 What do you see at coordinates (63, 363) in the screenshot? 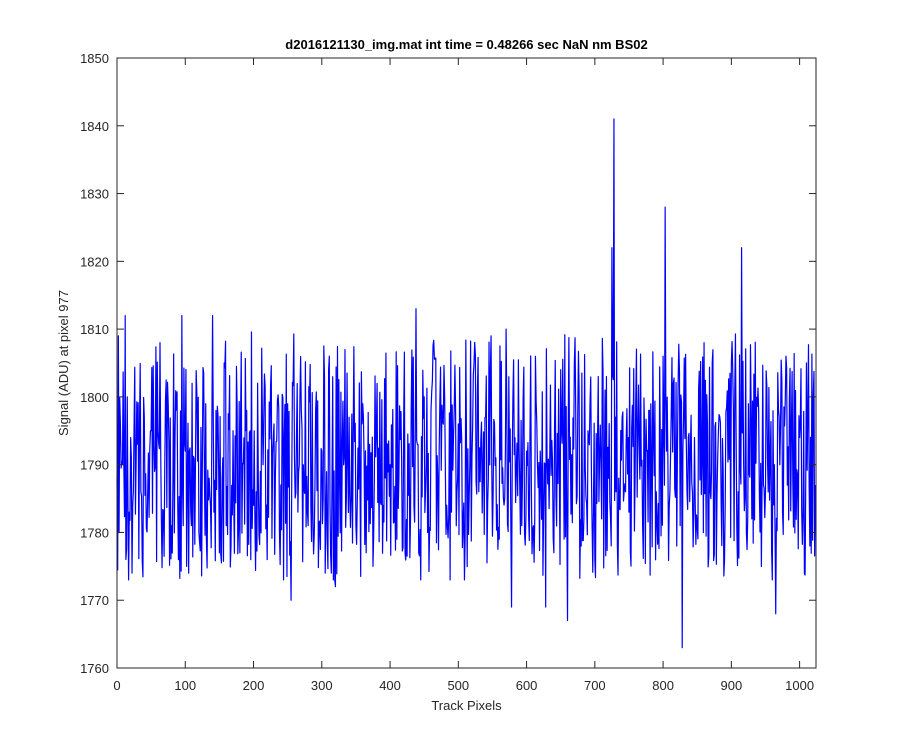
I see `y-axis-label: Signal (ADU) at pixel 977` at bounding box center [63, 363].